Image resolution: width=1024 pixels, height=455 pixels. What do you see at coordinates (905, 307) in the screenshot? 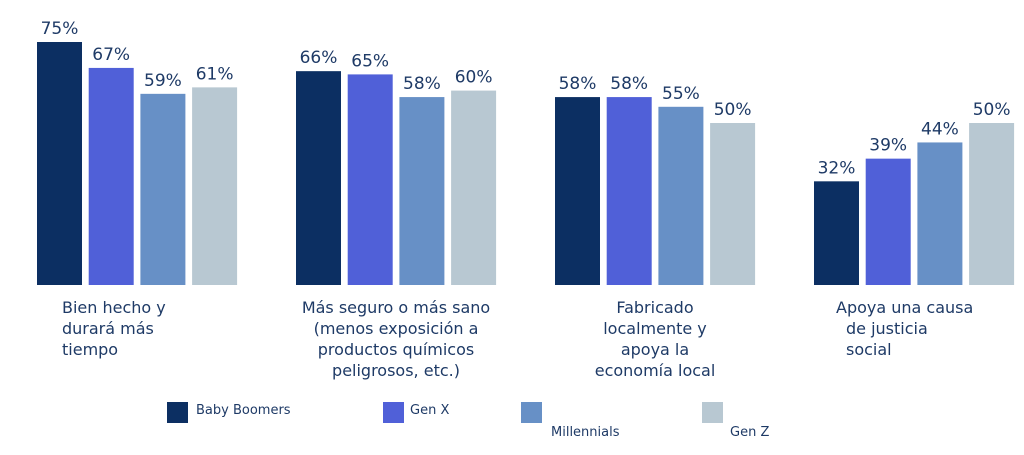
I see `category-label-line: Apoya una causa` at bounding box center [905, 307].